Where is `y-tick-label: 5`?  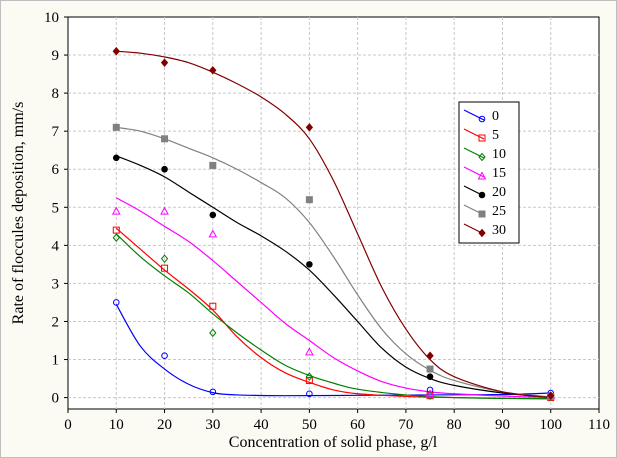
y-tick-label: 5 is located at coordinates (56, 208).